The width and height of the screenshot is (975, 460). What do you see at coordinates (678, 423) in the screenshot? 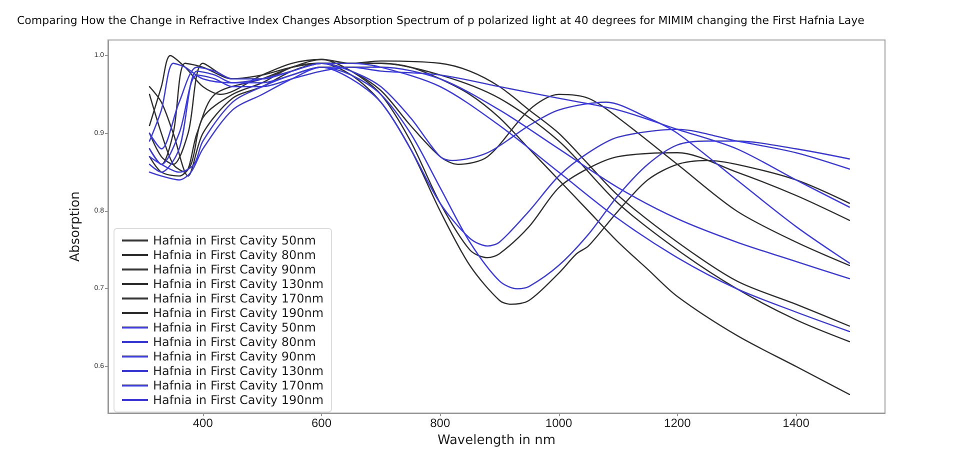
I see `x-tick-label: 1200` at bounding box center [678, 423].